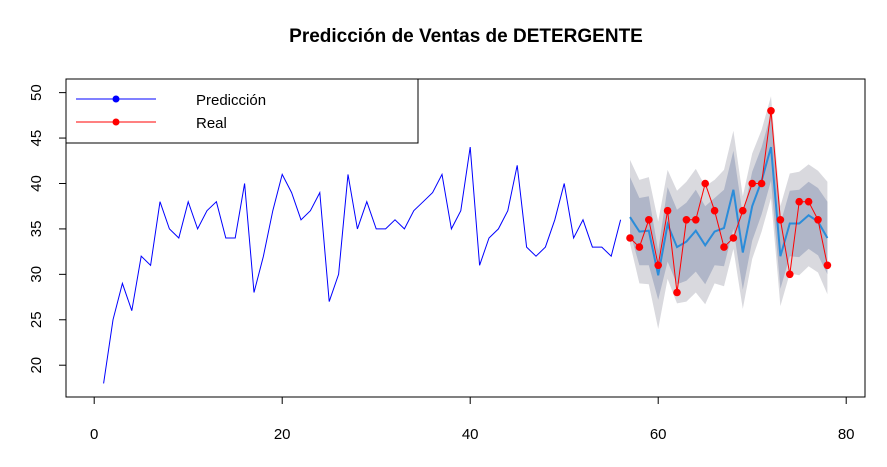 Image resolution: width=887 pixels, height=467 pixels. What do you see at coordinates (47, 229) in the screenshot?
I see `y-axis: 20 25 30 35 40 45 50` at bounding box center [47, 229].